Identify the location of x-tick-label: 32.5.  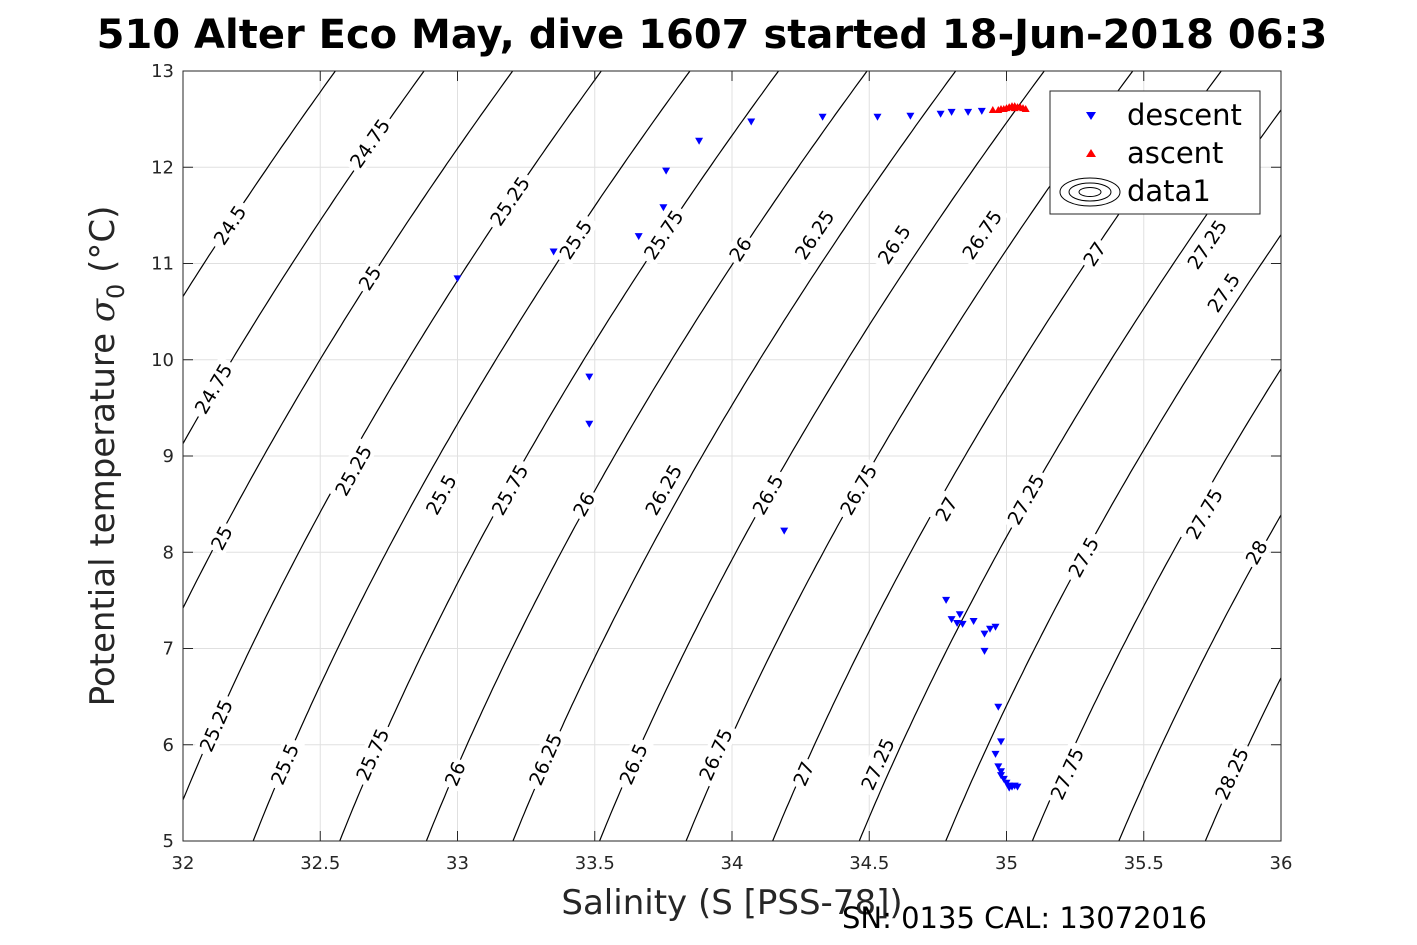
(320, 863).